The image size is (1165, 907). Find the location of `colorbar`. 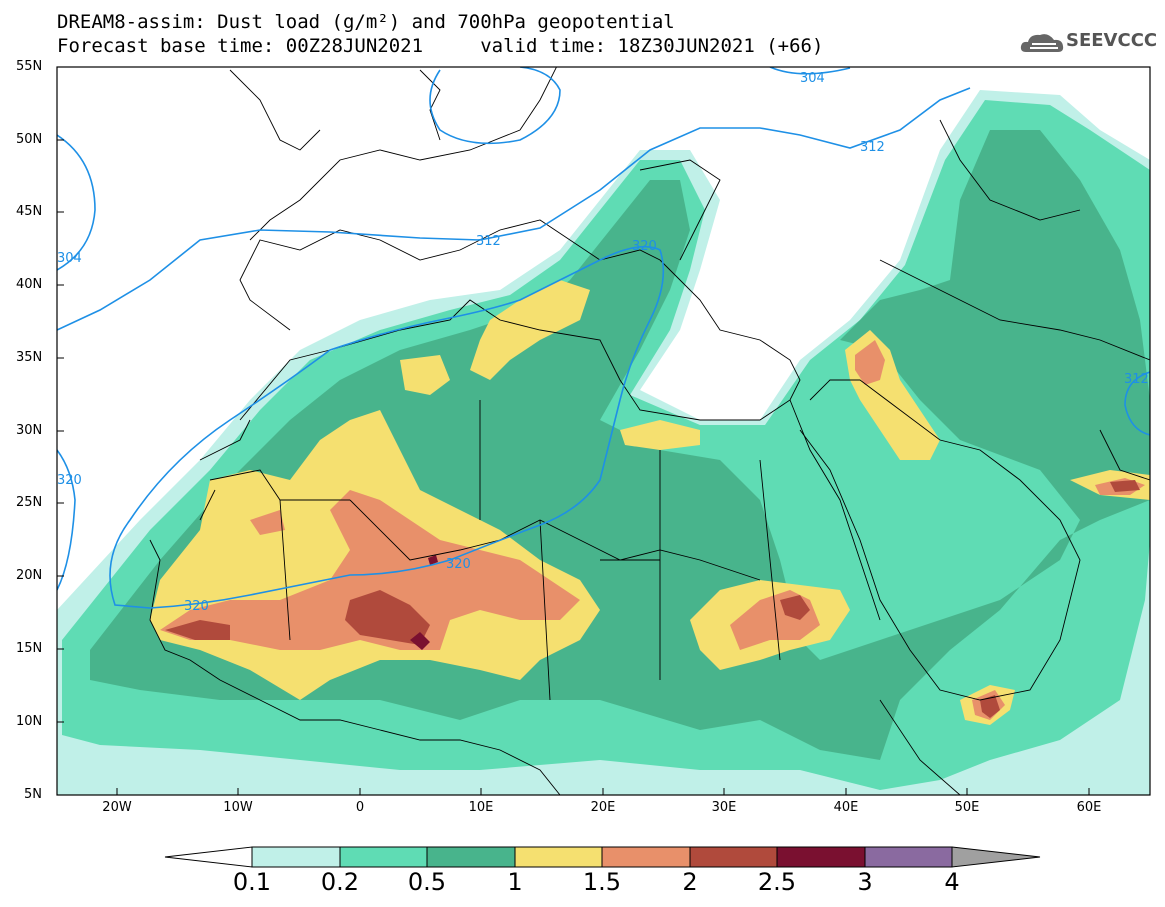

colorbar is located at coordinates (602, 857).